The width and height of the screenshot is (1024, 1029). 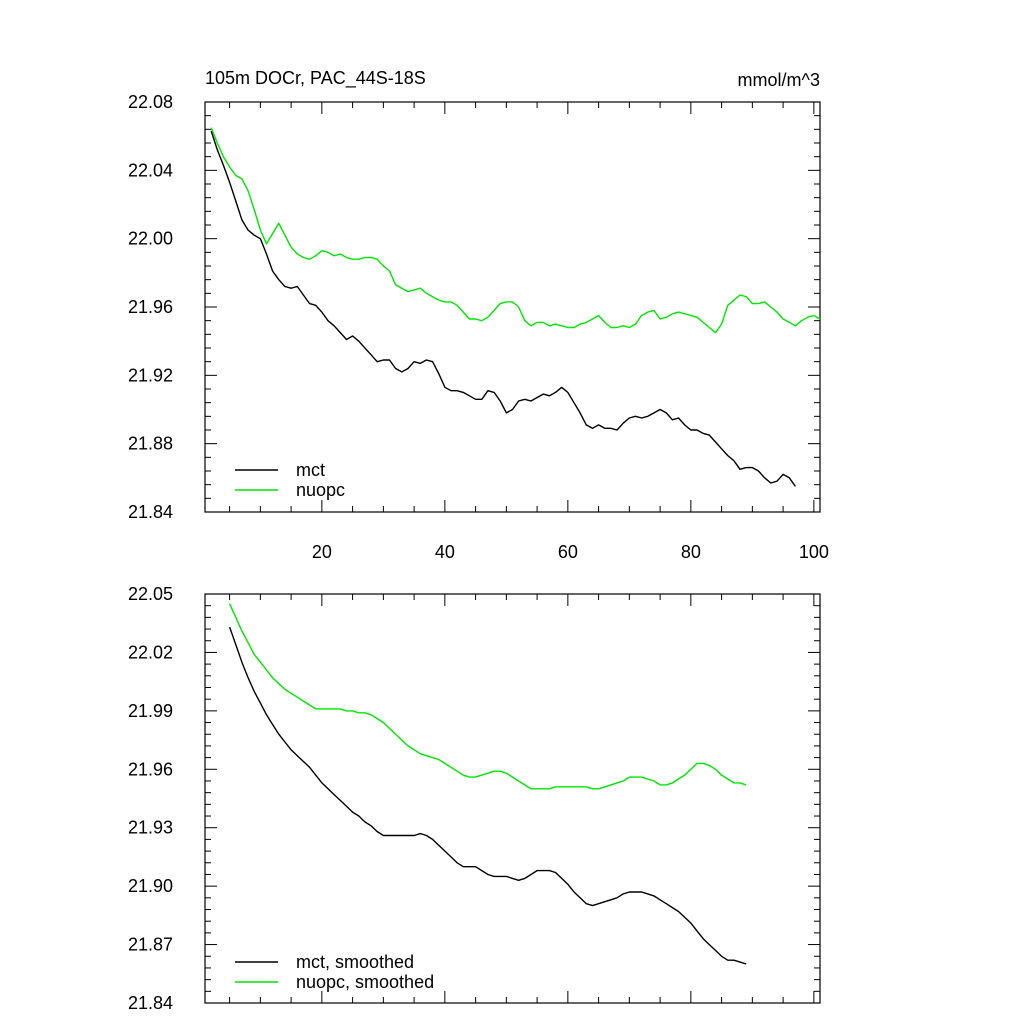 What do you see at coordinates (150, 594) in the screenshot?
I see `y-tick-label: 22.05` at bounding box center [150, 594].